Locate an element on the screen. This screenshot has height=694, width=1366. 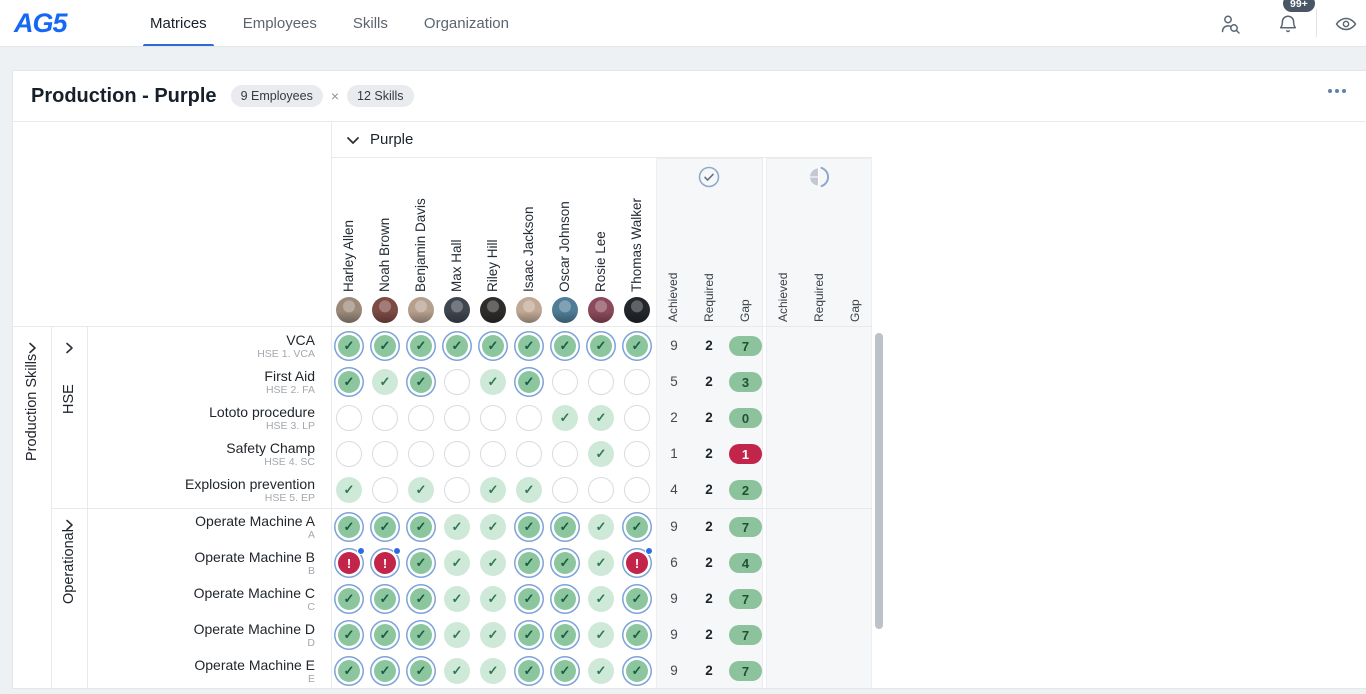
tab-employees: Employees is located at coordinates (280, 23).